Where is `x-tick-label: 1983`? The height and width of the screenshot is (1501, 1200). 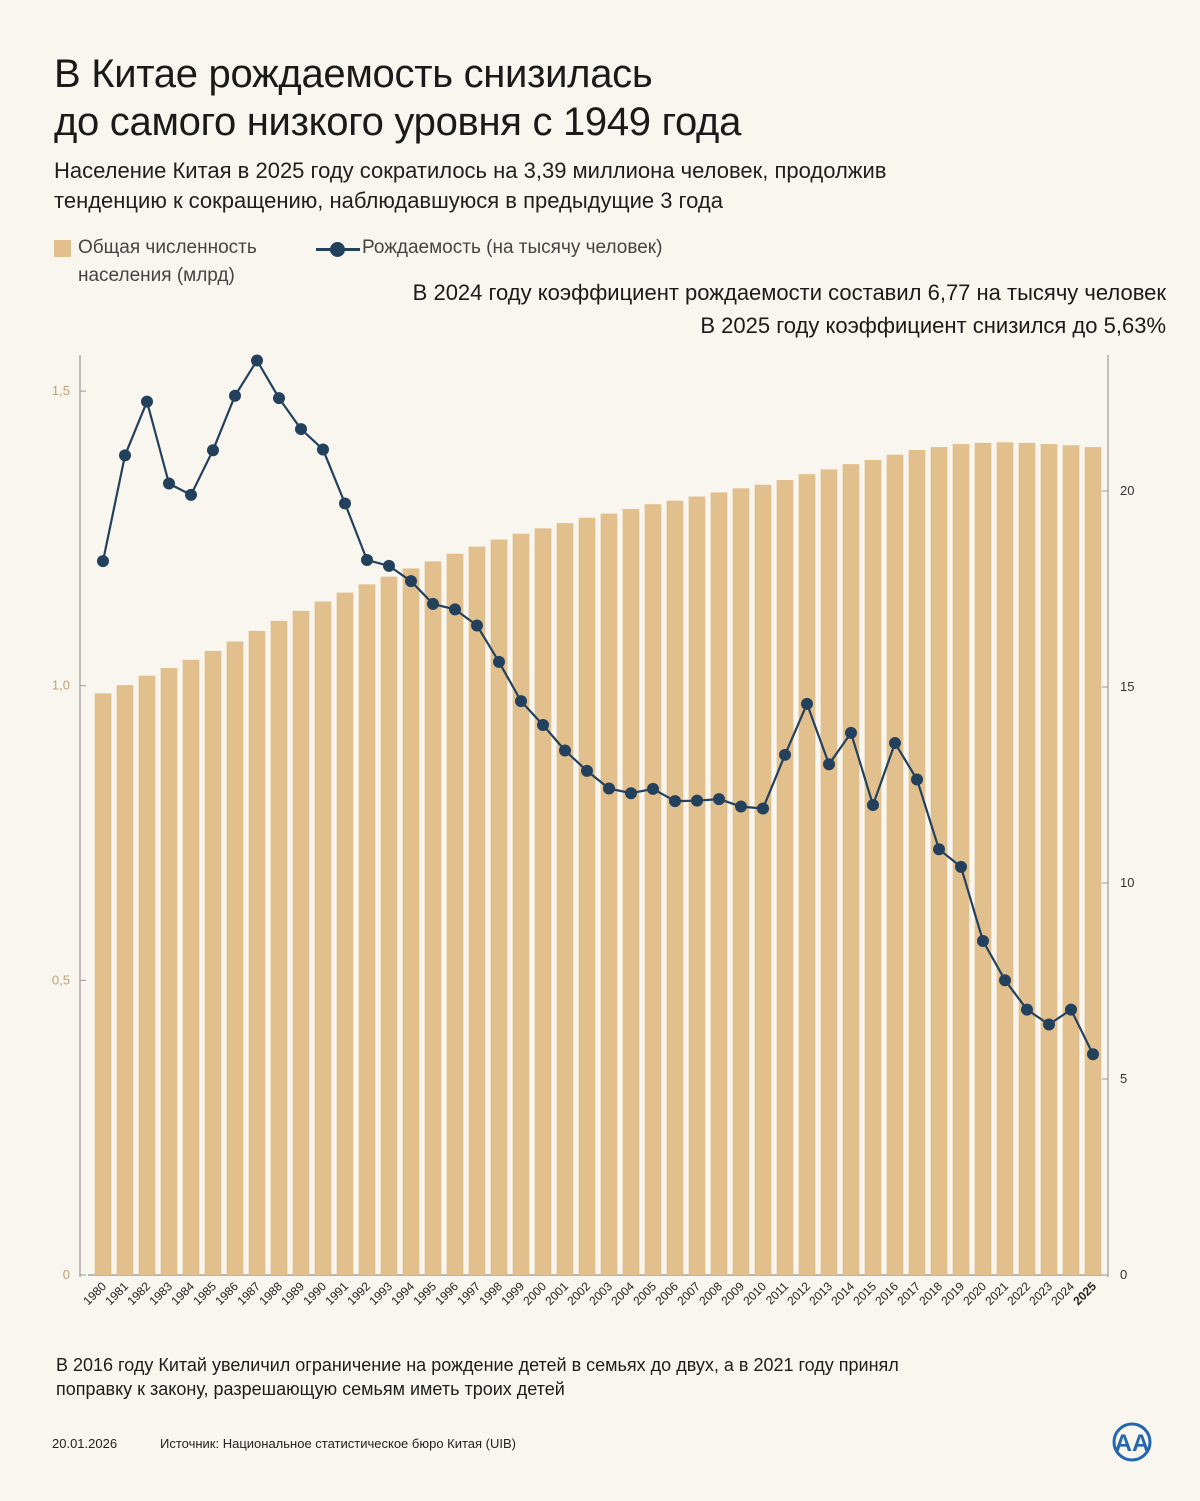 x-tick-label: 1983 is located at coordinates (160, 1293).